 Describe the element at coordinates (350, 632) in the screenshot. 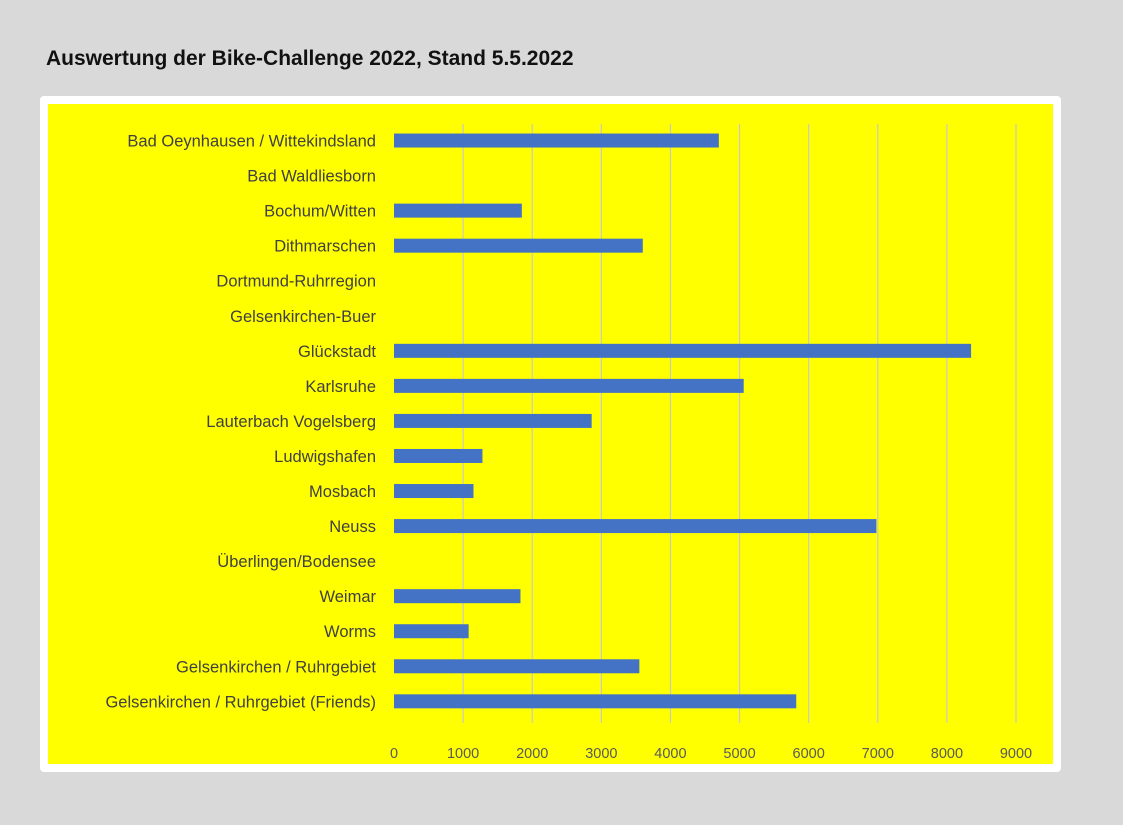

I see `category-label: Worms` at that location.